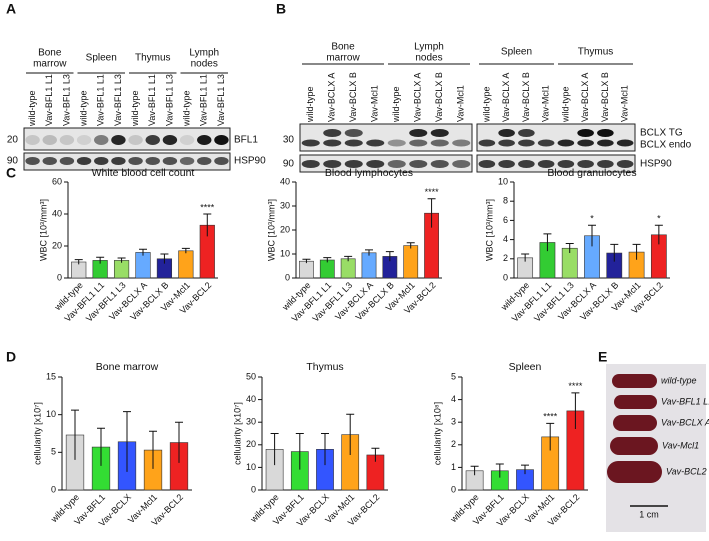 Image resolution: width=709 pixels, height=541 pixels. What do you see at coordinates (453, 467) in the screenshot?
I see `y-tick-label: 1` at bounding box center [453, 467].